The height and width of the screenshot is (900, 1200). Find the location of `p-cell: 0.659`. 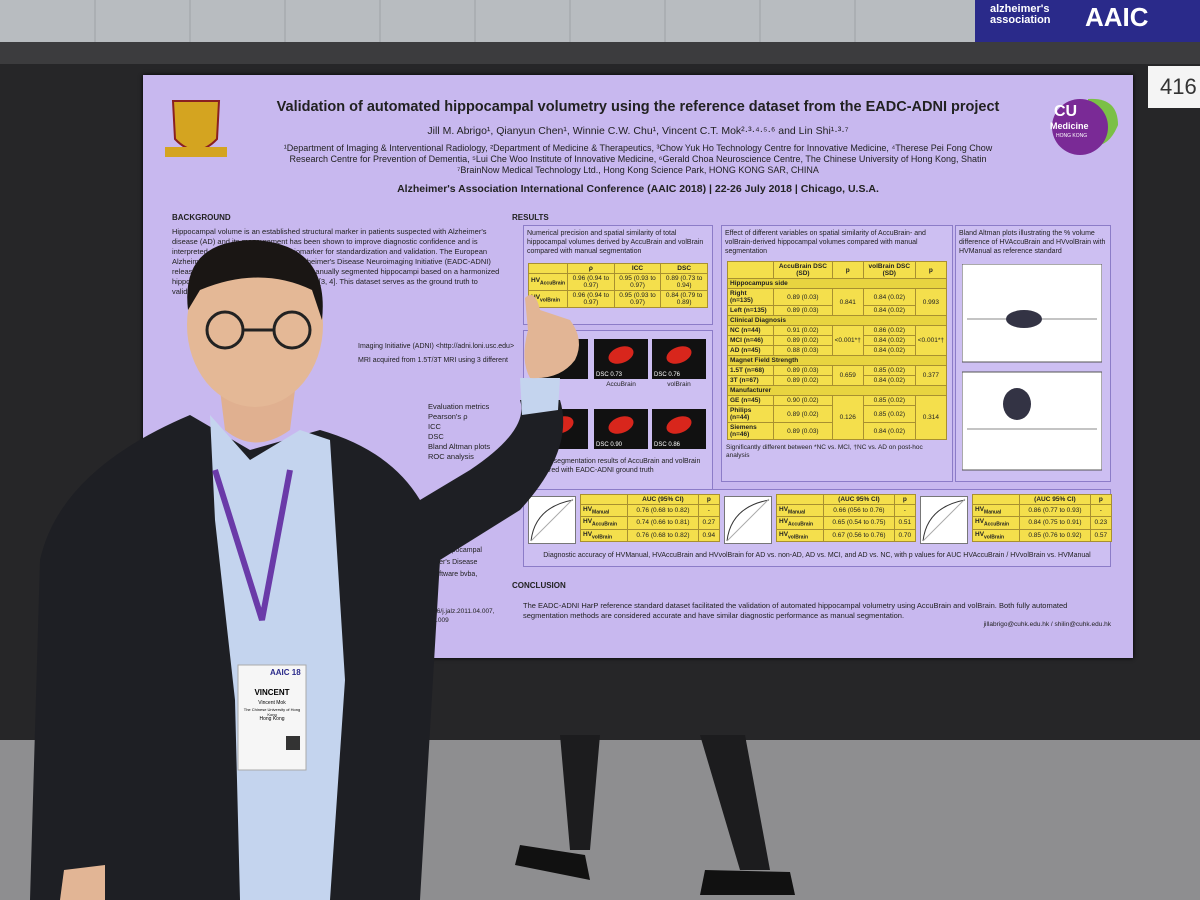

p-cell: 0.659 is located at coordinates (847, 375).